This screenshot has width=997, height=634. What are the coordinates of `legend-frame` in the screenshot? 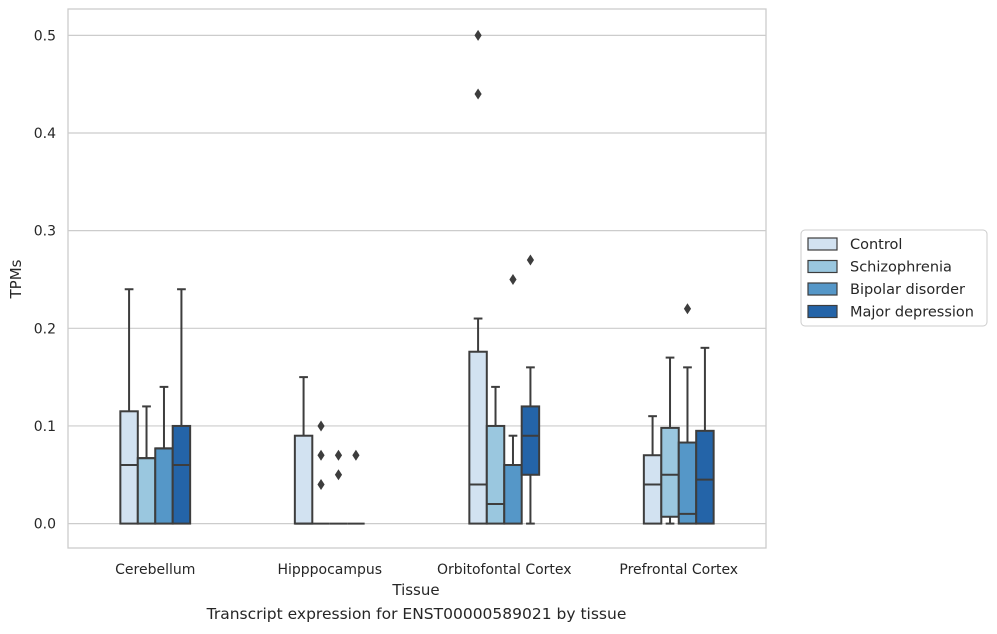 It's located at (894, 278).